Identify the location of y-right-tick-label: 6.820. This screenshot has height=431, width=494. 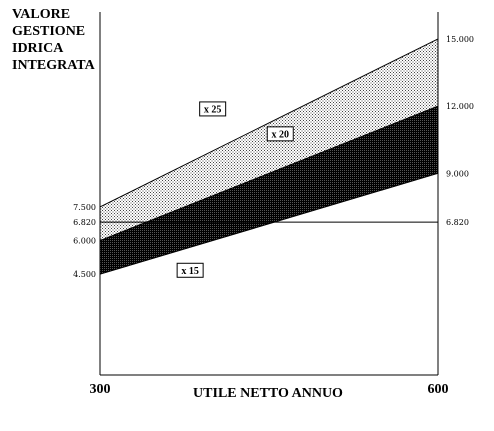
(457, 222).